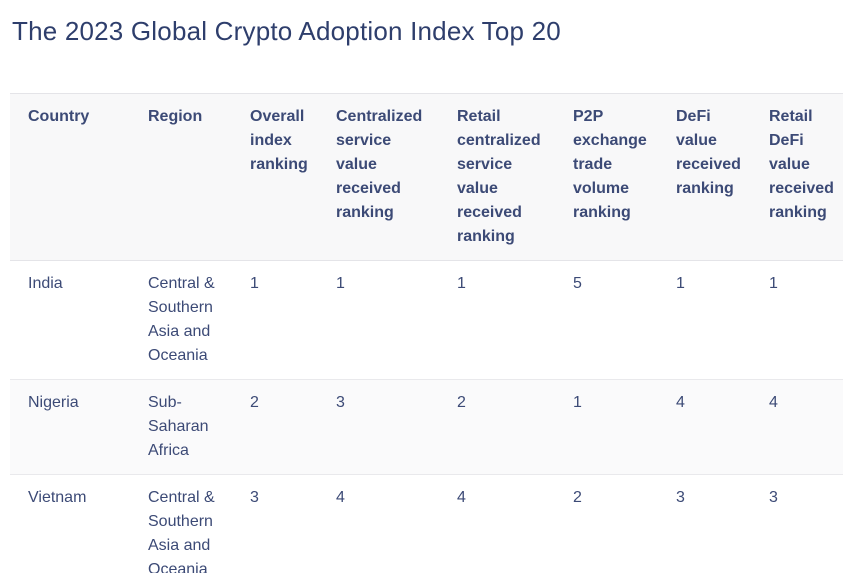 This screenshot has height=573, width=850. I want to click on cell-overall-index-ranking: 2, so click(275, 427).